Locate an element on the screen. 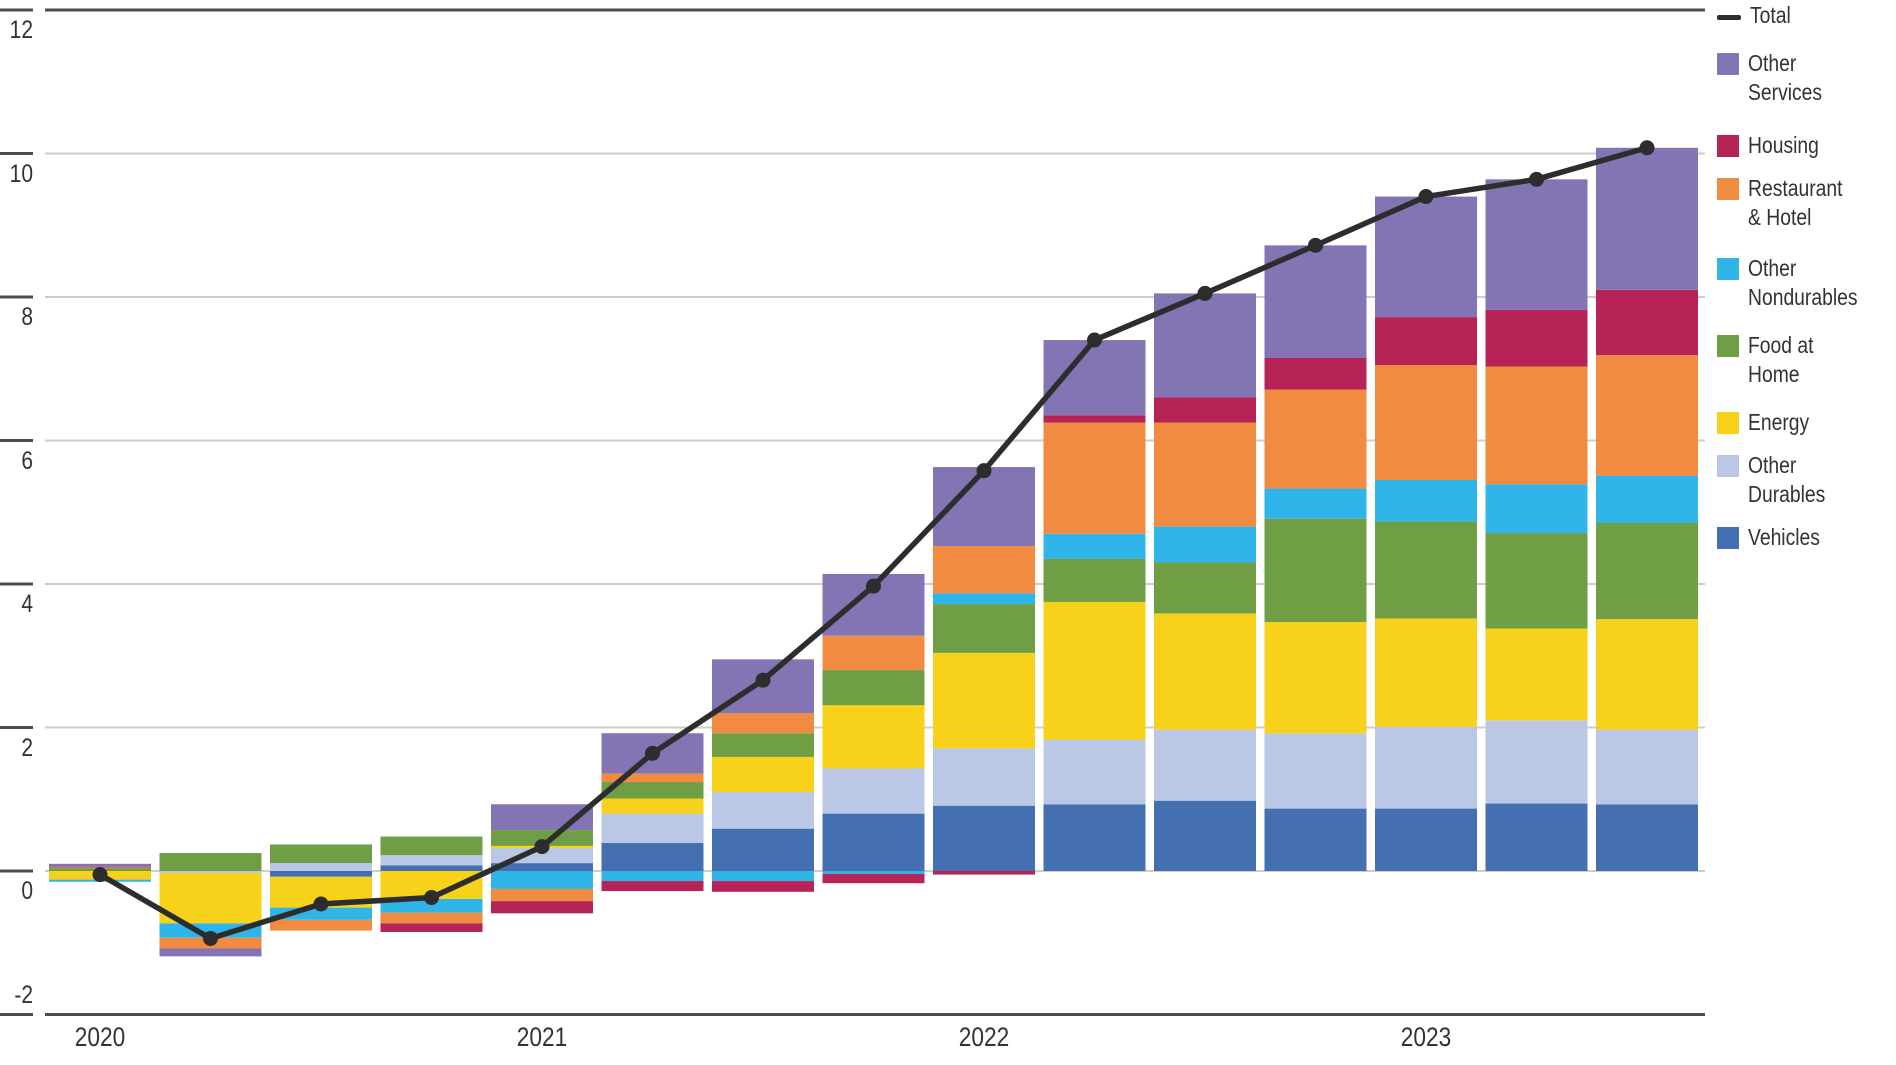  legend-item-food-at-home: Food at Home is located at coordinates (1771, 360).